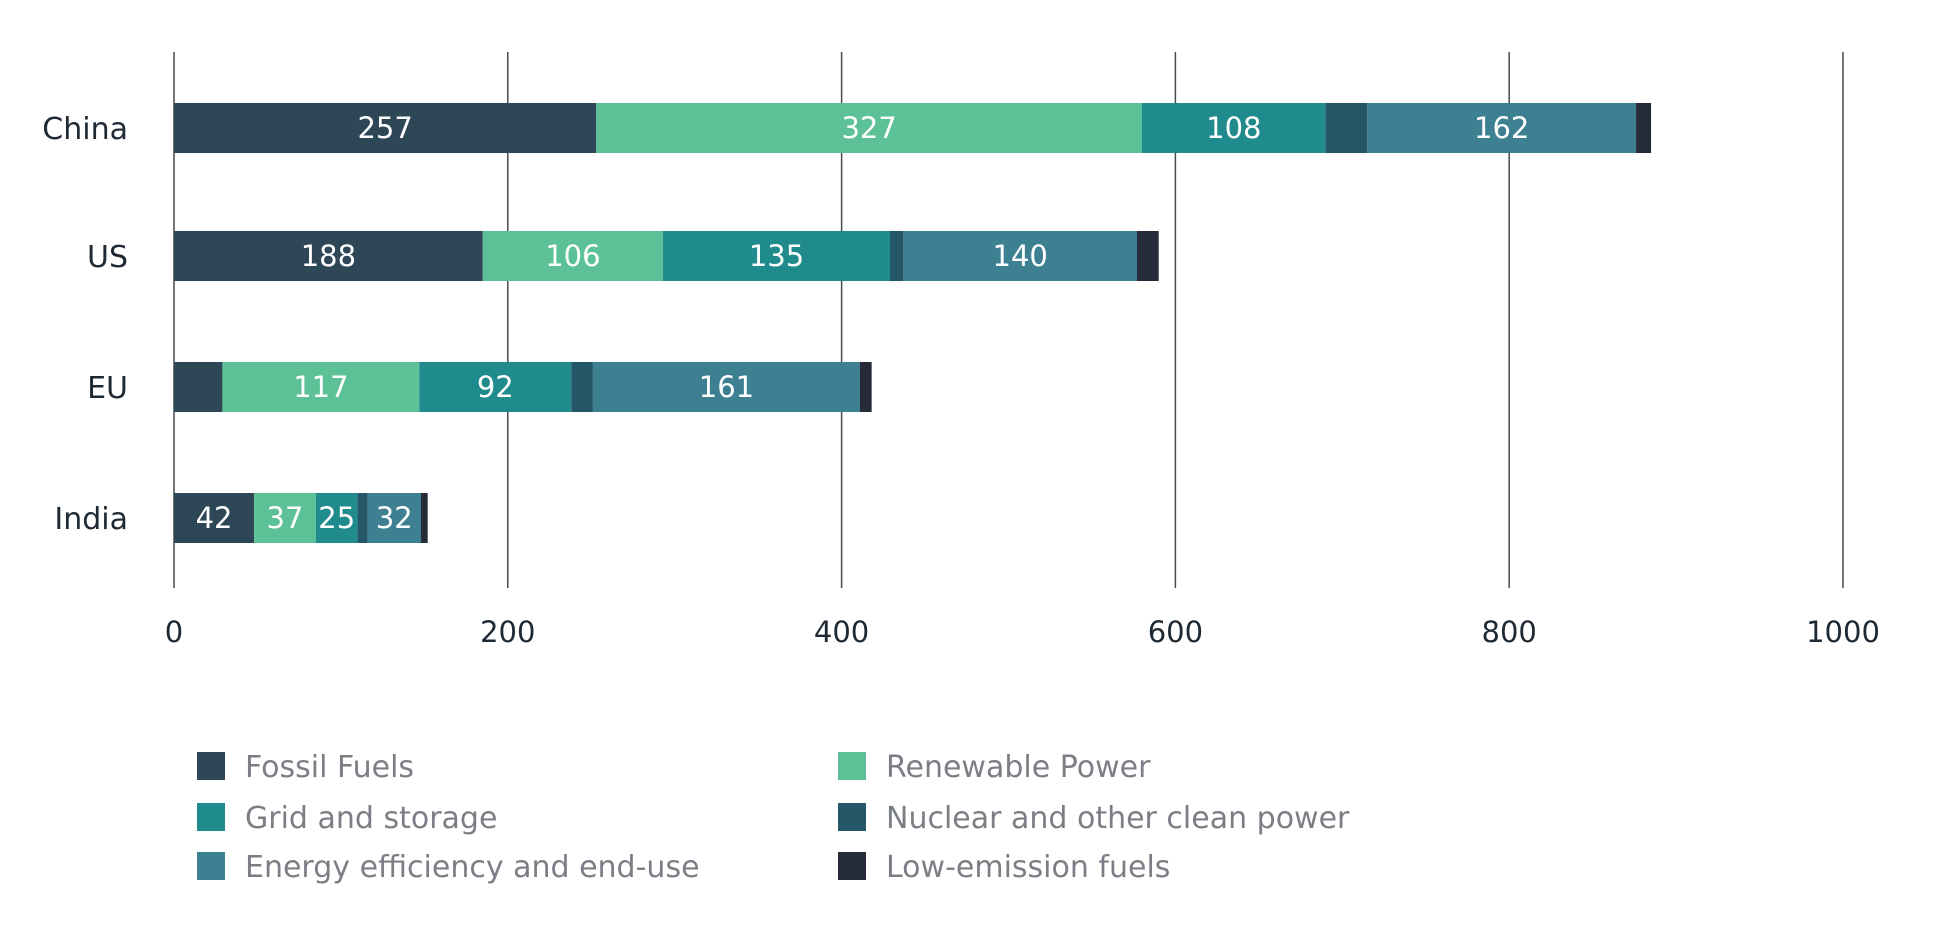 Image resolution: width=1942 pixels, height=925 pixels. I want to click on legend-label: Low-emission fuels, so click(1028, 867).